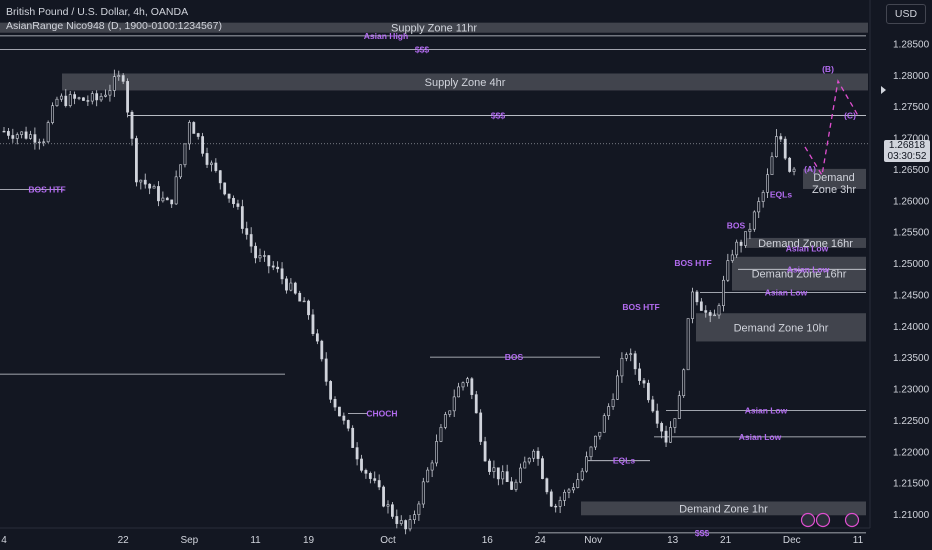 The width and height of the screenshot is (932, 550). What do you see at coordinates (828, 69) in the screenshot?
I see `annotation-label: (B)` at bounding box center [828, 69].